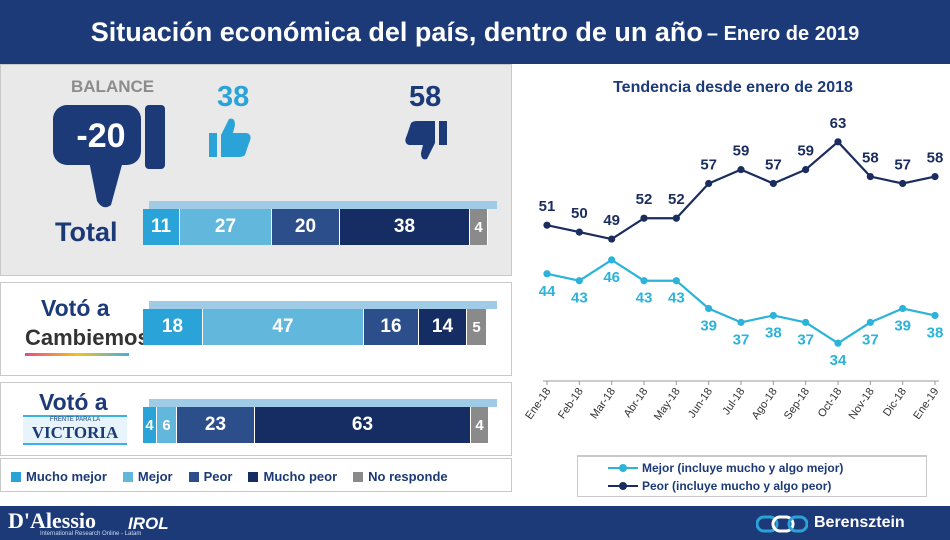  Describe the element at coordinates (926, 404) in the screenshot. I see `x-tick-label: Ene-19` at that location.